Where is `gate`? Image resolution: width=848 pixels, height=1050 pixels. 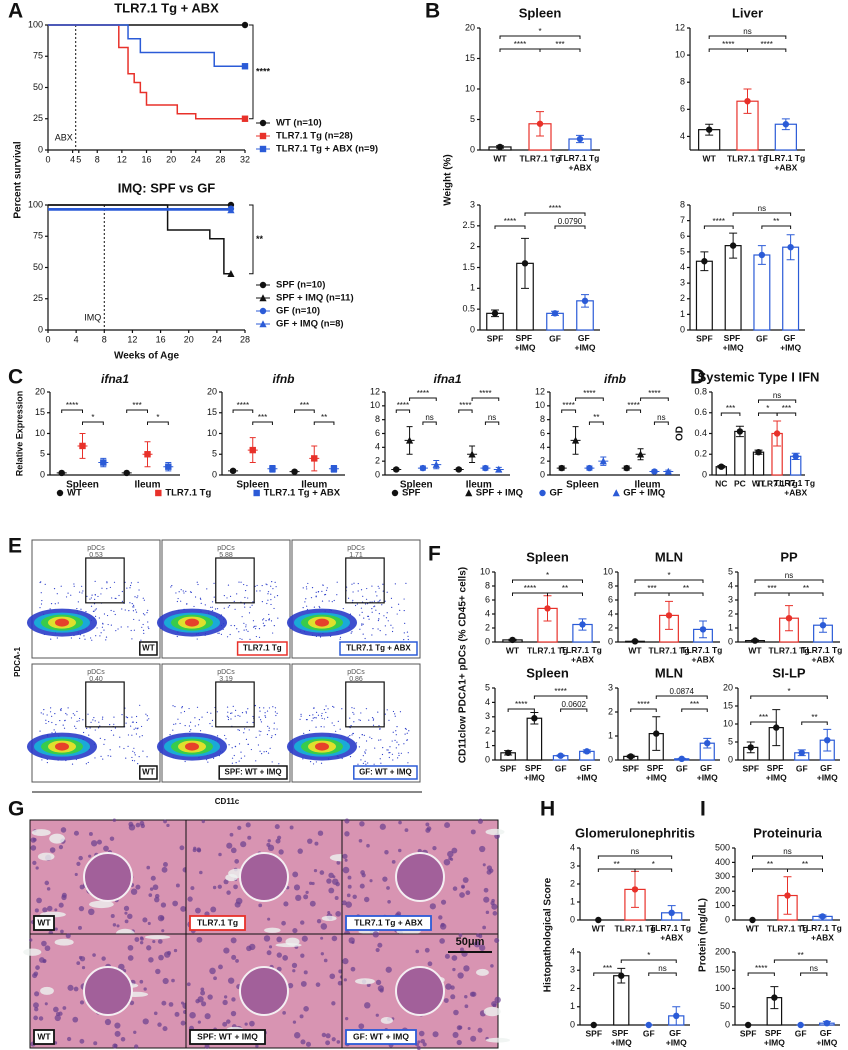 gate is located at coordinates (105, 580).